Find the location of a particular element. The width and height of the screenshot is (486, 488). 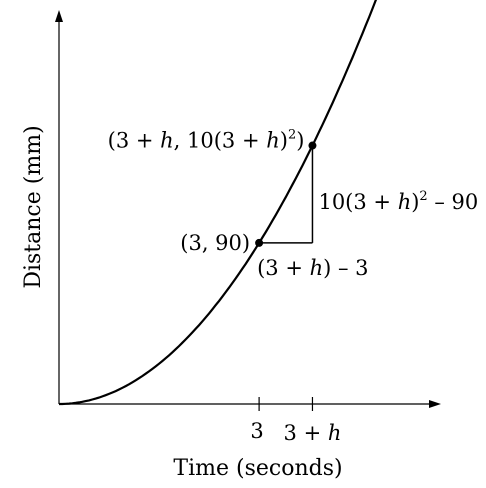

rise-annotation: 10(3 + h)2 – 90 is located at coordinates (398, 201).